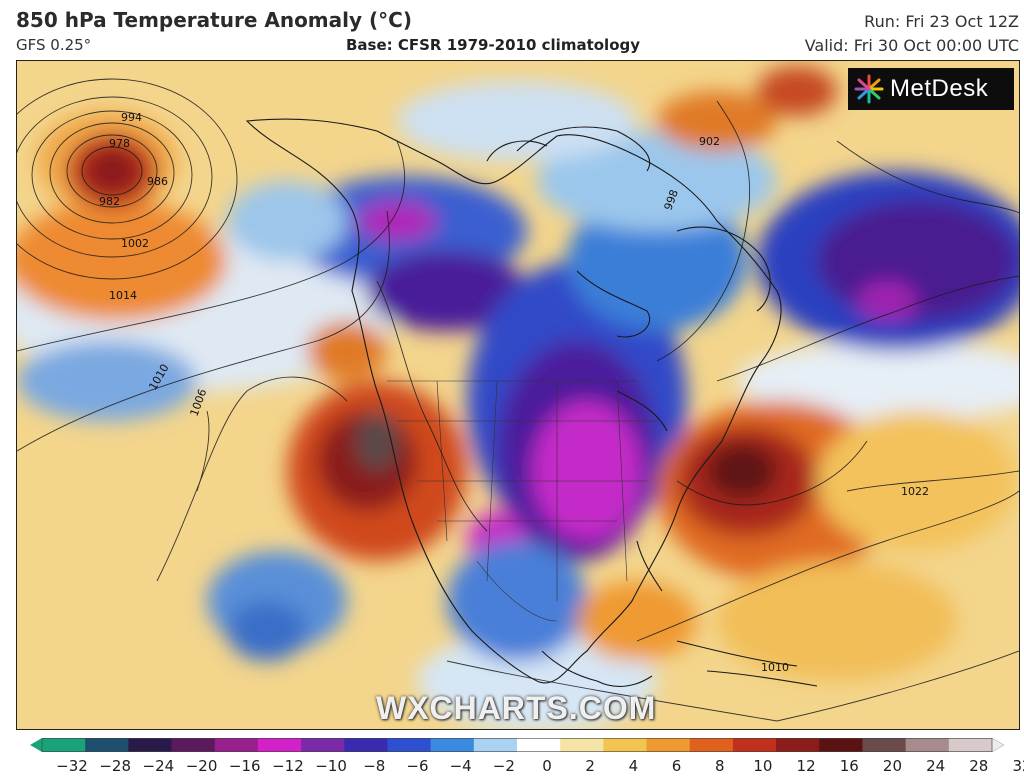 The height and width of the screenshot is (782, 1024). Describe the element at coordinates (54, 45) in the screenshot. I see `model-name: GFS 0.25°` at that location.